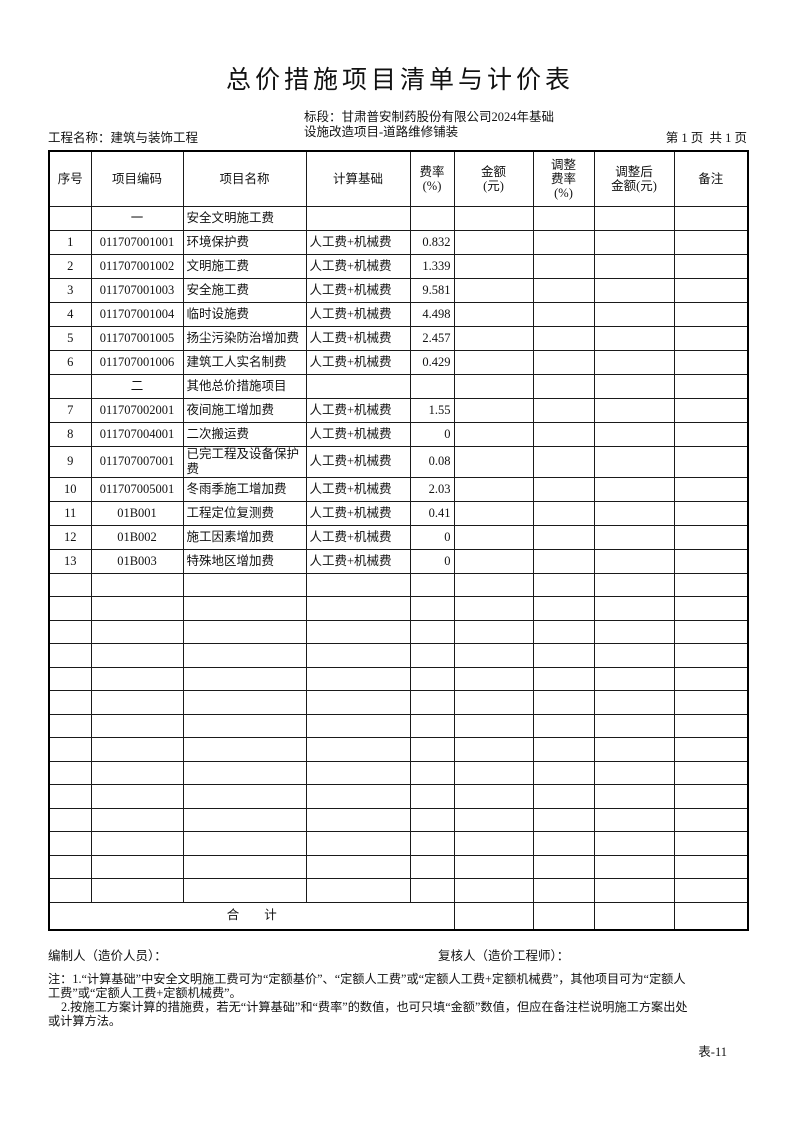 The height and width of the screenshot is (1128, 800). I want to click on column-header-5: 金额 (元), so click(493, 178).